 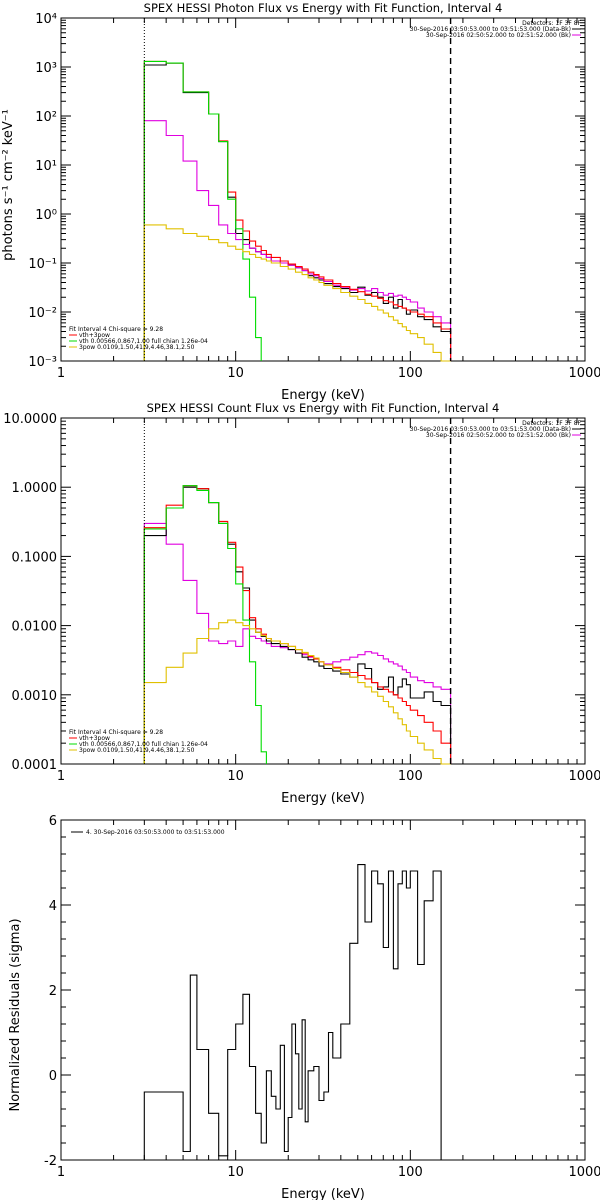 I want to click on y-tick-label: 10⁻³, so click(x=42, y=362).